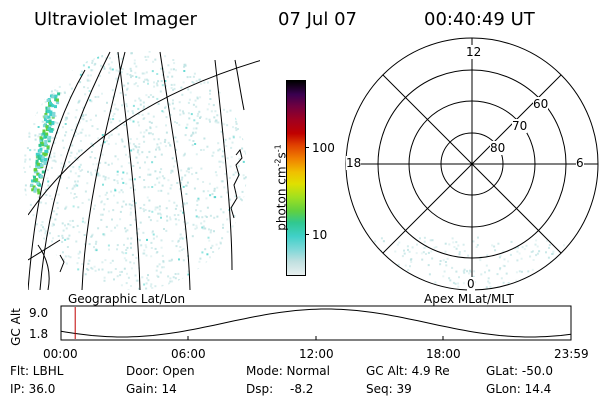 The image size is (600, 400). I want to click on apex-panel-label: Apex MLat/MLT, so click(469, 299).